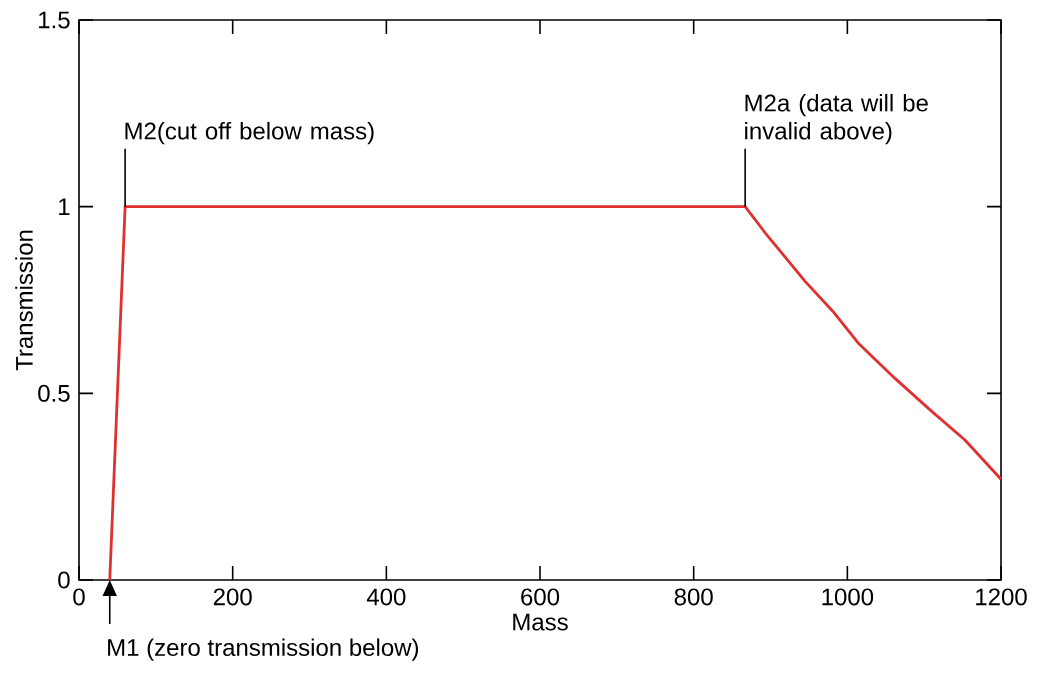  What do you see at coordinates (24, 300) in the screenshot?
I see `y-axis-title: Transmission` at bounding box center [24, 300].